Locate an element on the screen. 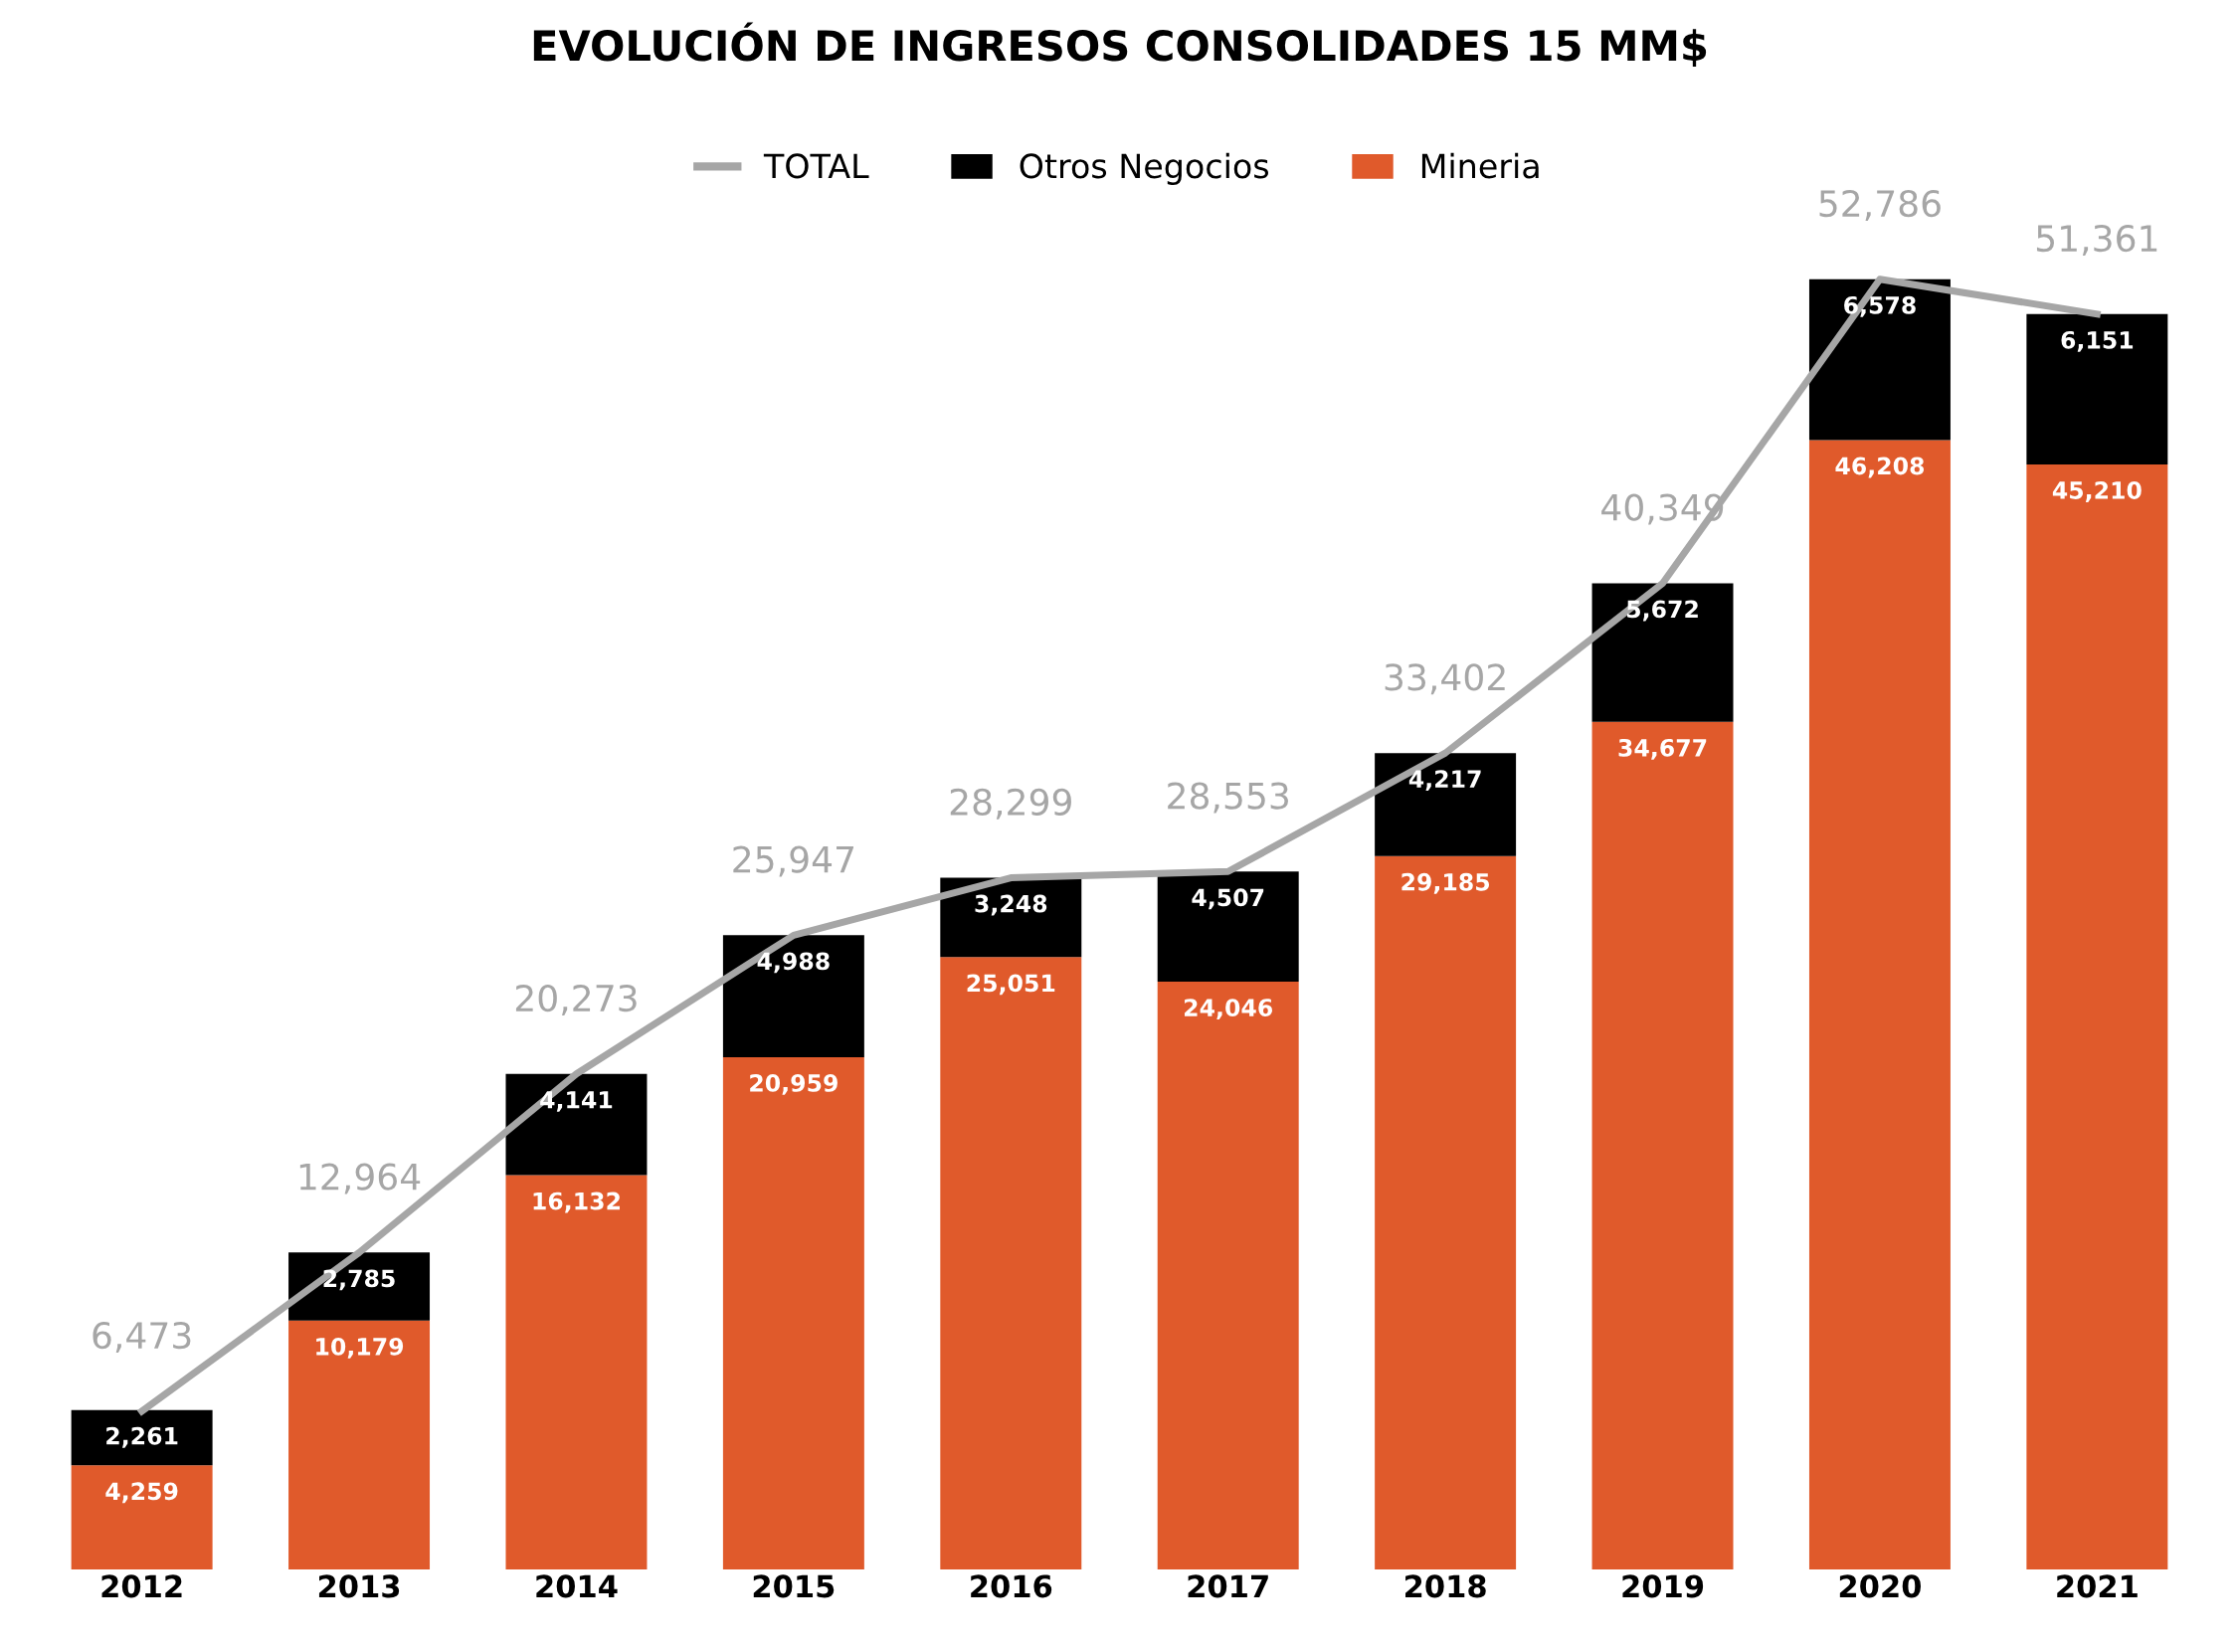 This screenshot has width=2239, height=1652. legend-label: TOTAL is located at coordinates (816, 166).